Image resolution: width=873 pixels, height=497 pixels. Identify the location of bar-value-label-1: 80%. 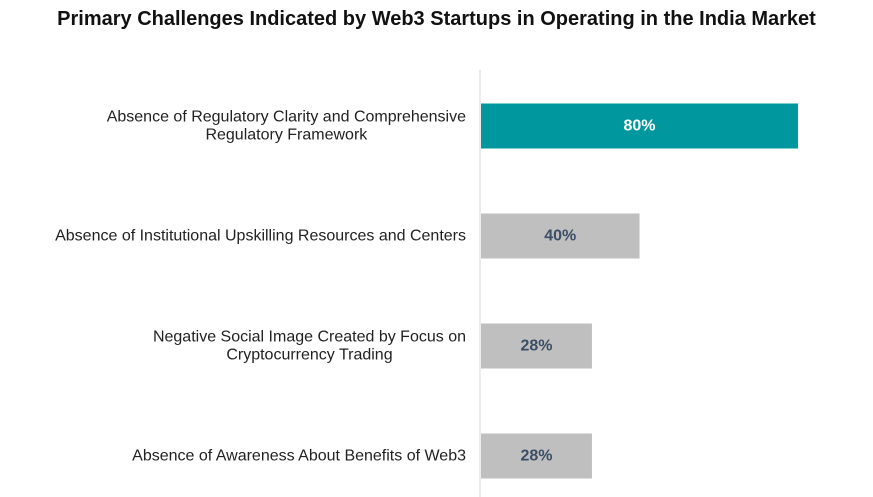
(639, 126).